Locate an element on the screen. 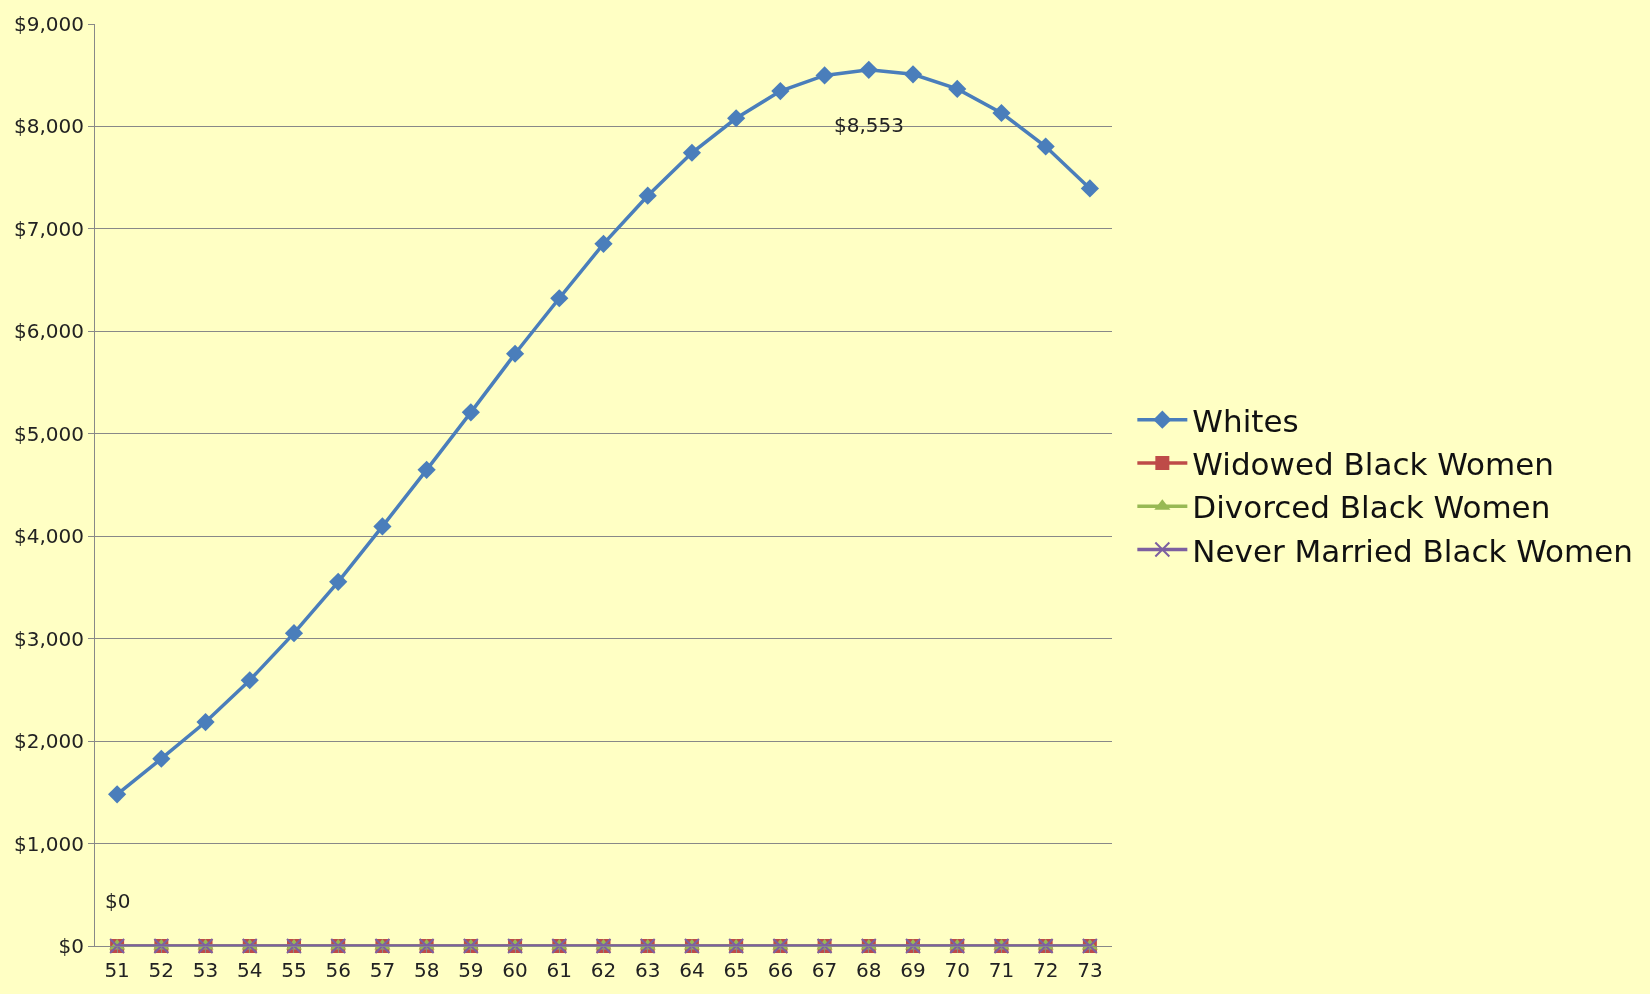 The image size is (1650, 994). legend-label: Whites is located at coordinates (1245, 420).